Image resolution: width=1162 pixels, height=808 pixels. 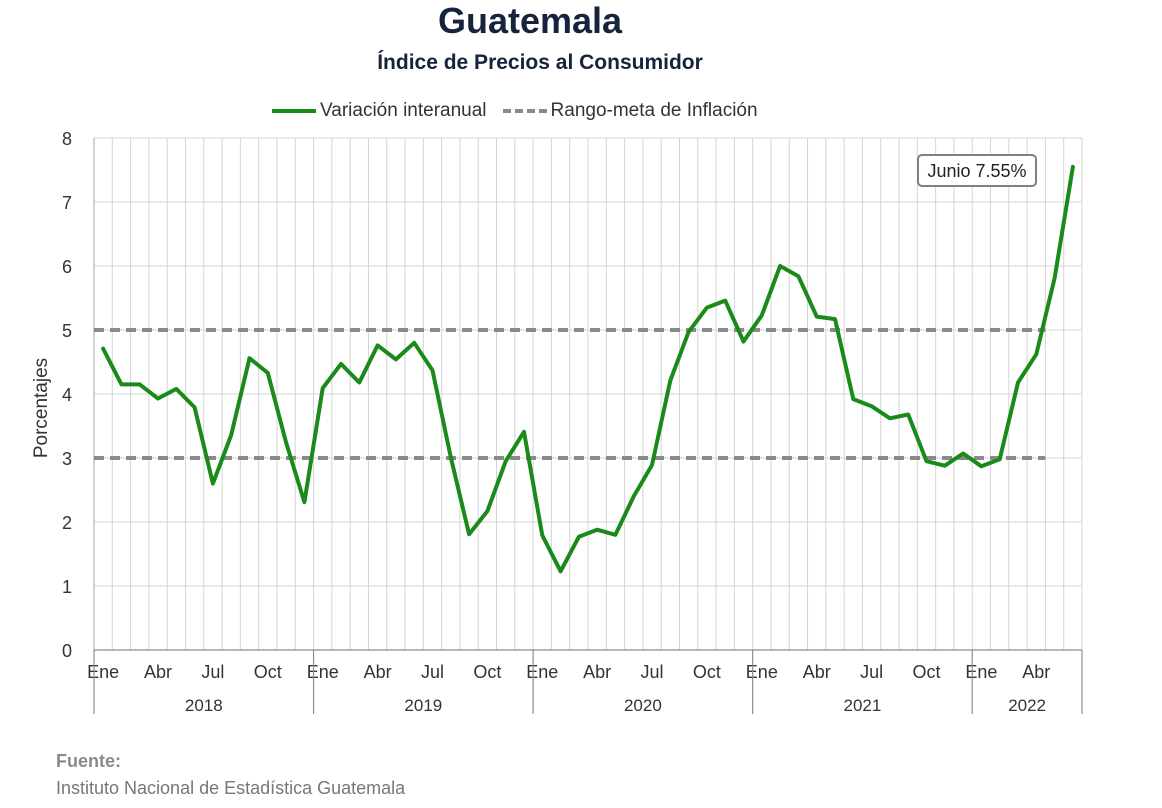 I want to click on legend-label-series: Variación interanual, so click(x=403, y=110).